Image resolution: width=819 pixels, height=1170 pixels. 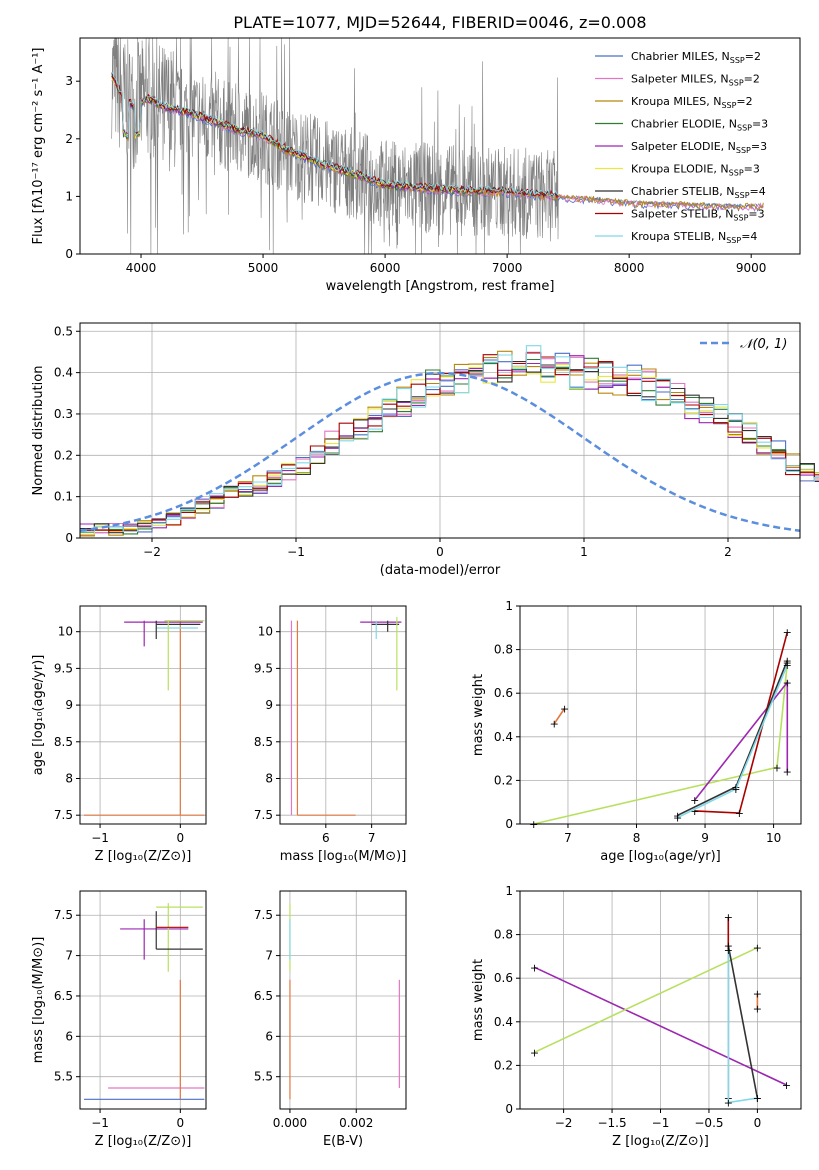 I want to click on legend-entry: Salpeter MILES, NSSP=2, so click(x=695, y=80).